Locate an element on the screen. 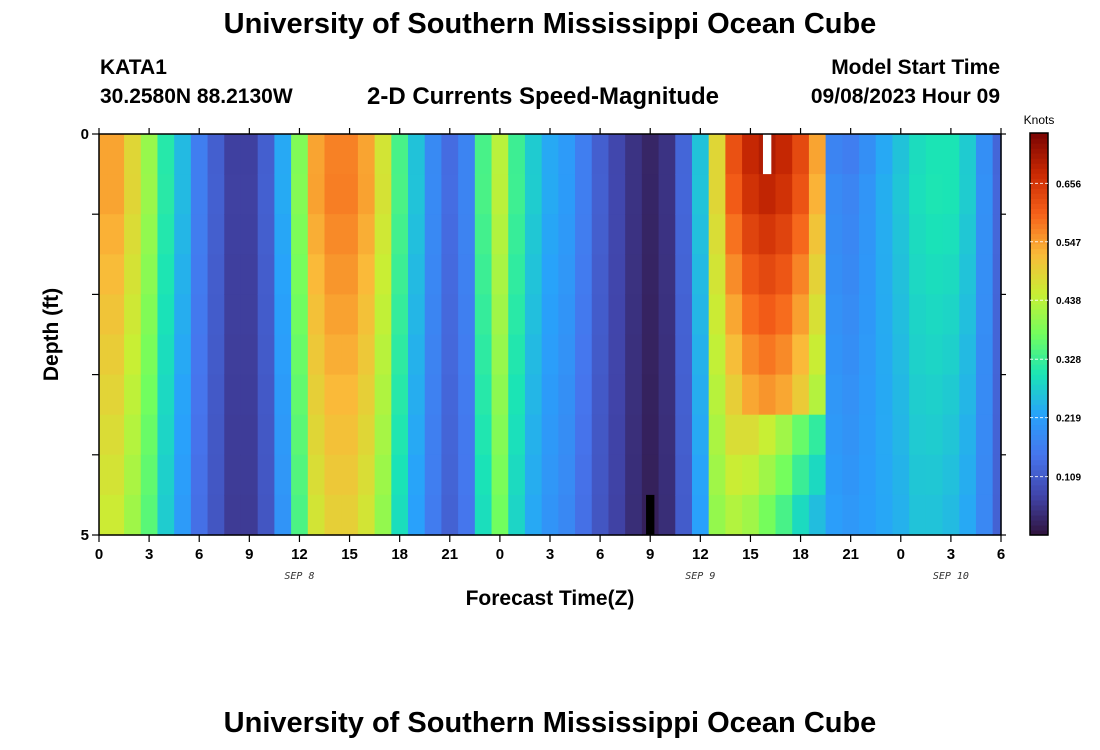  colorbar-tick-label: 0.656 is located at coordinates (1068, 184).